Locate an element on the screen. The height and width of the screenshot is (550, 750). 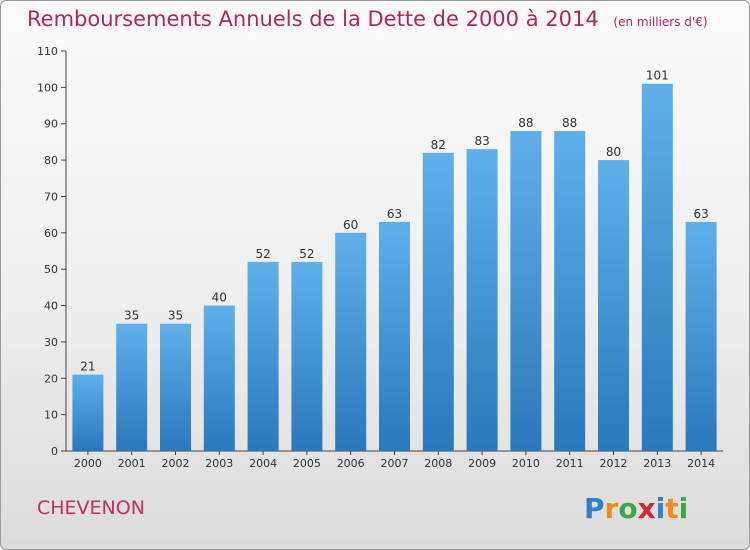
y-tick-label: 90 is located at coordinates (51, 124).